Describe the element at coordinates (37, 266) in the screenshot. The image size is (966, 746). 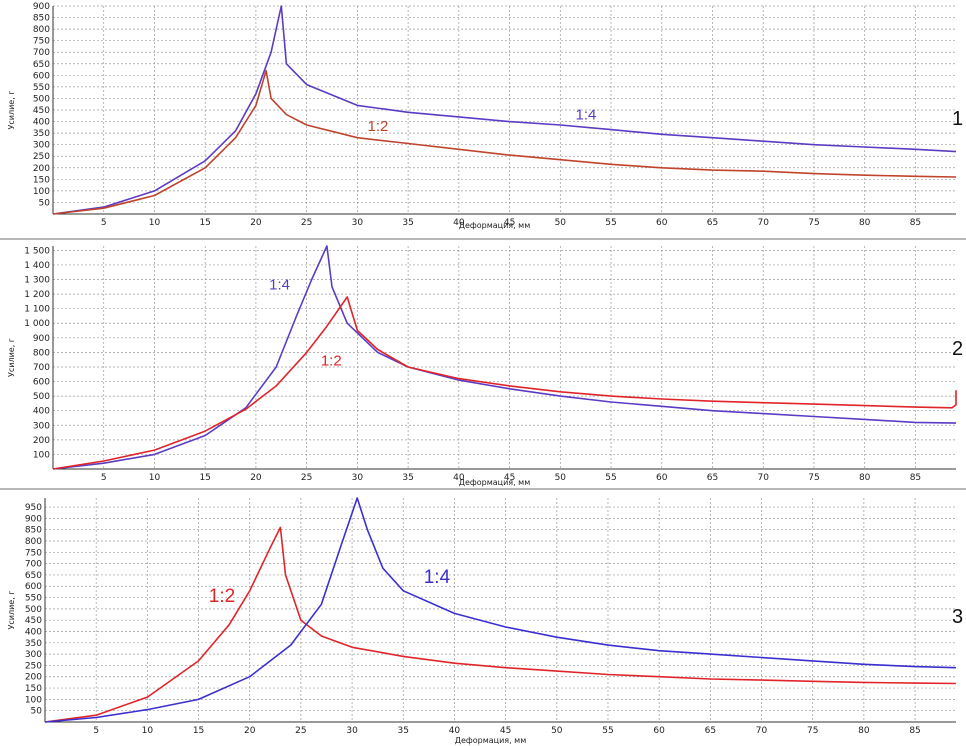
I see `y-tick-label: 1 400` at that location.